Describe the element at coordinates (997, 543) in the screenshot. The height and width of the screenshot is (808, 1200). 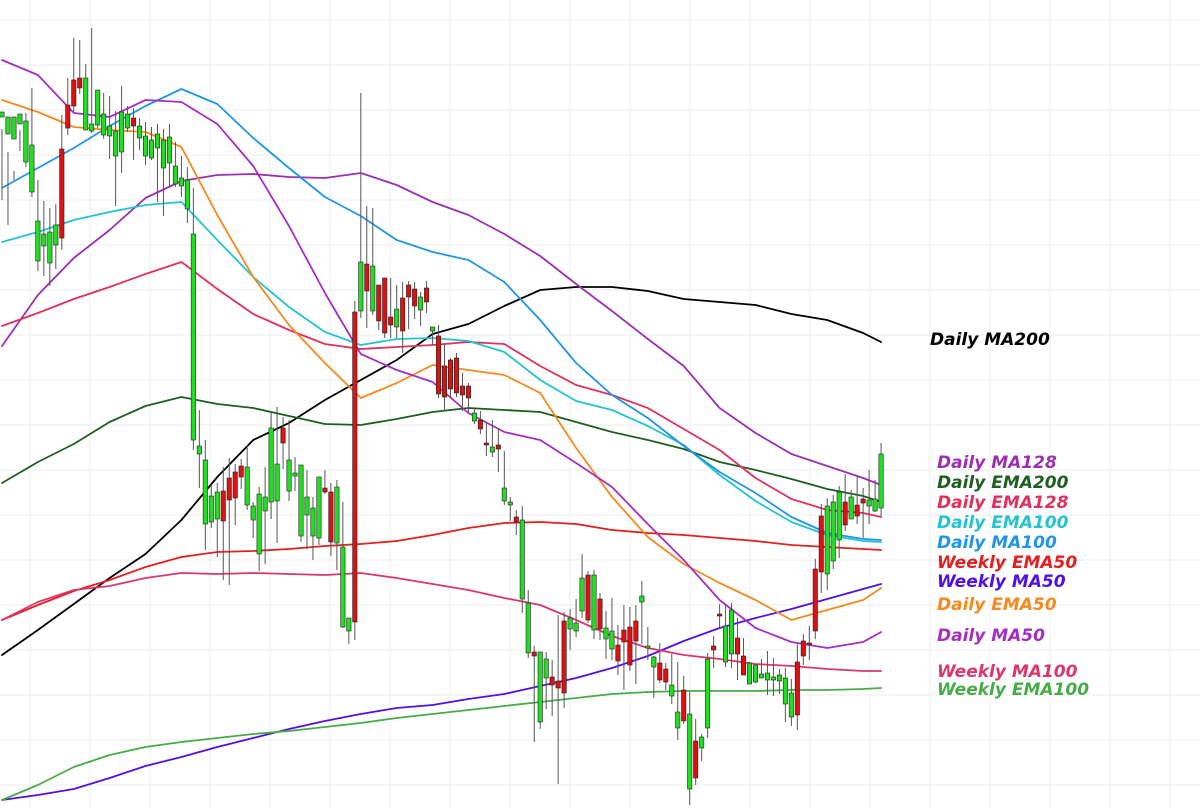
I see `line-label-daily-ma100: Daily MA100` at that location.